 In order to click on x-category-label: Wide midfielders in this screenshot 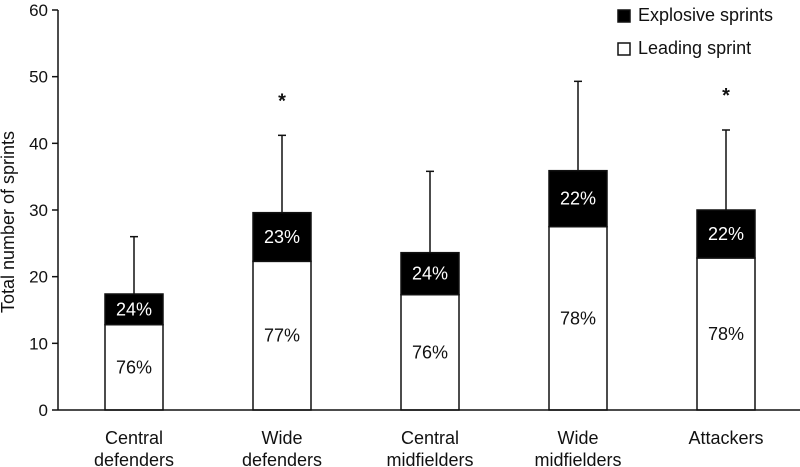, I will do `click(577, 447)`.